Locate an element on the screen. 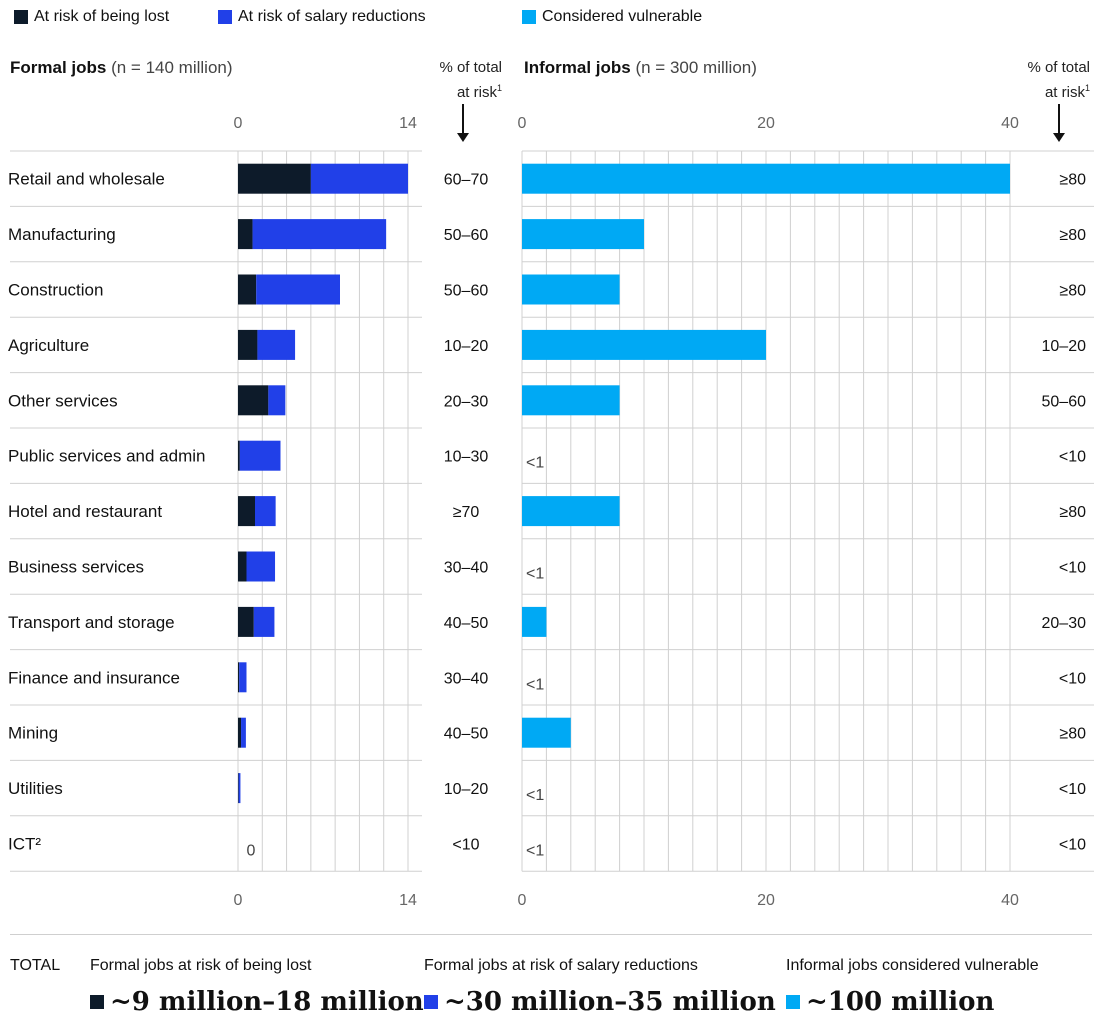 This screenshot has width=1094, height=1018. formal-x-tick-bottom: 14 is located at coordinates (408, 900).